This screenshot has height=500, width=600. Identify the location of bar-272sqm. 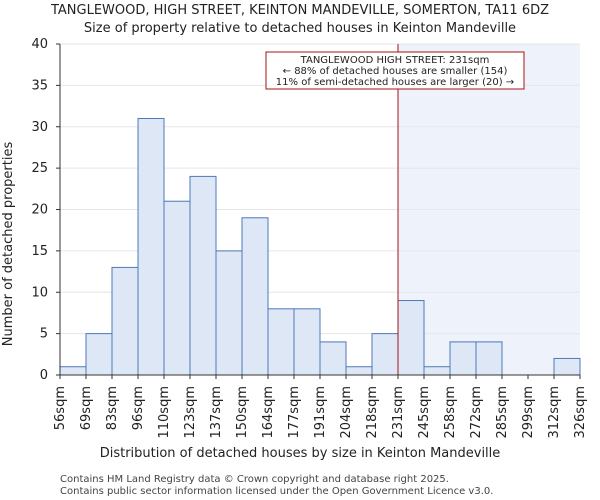
(489, 358).